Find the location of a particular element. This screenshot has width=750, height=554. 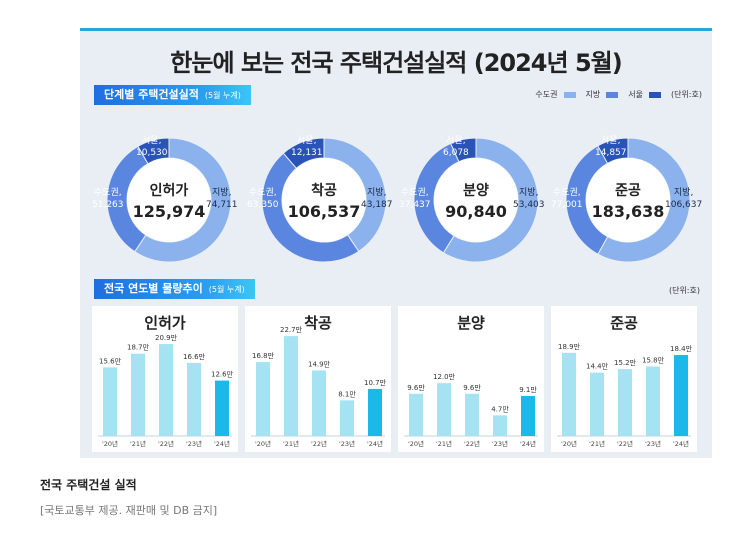

bar-panel-title: 인허가 is located at coordinates (165, 323).